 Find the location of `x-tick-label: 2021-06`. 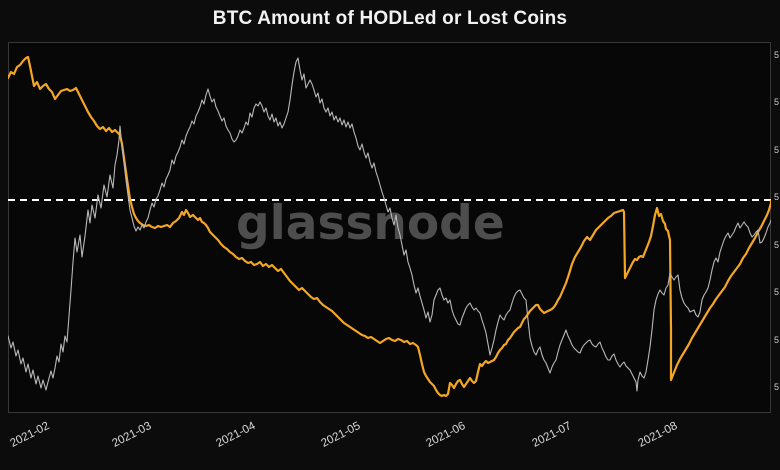

x-tick-label: 2021-06 is located at coordinates (446, 435).